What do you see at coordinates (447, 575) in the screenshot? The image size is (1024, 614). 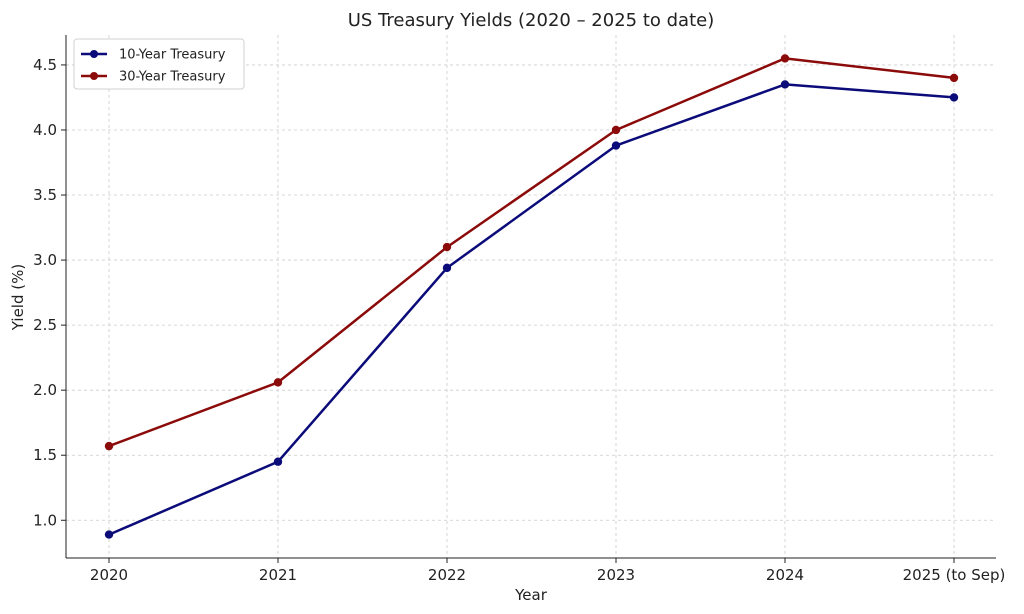 I see `x-tick-label: 2022` at bounding box center [447, 575].